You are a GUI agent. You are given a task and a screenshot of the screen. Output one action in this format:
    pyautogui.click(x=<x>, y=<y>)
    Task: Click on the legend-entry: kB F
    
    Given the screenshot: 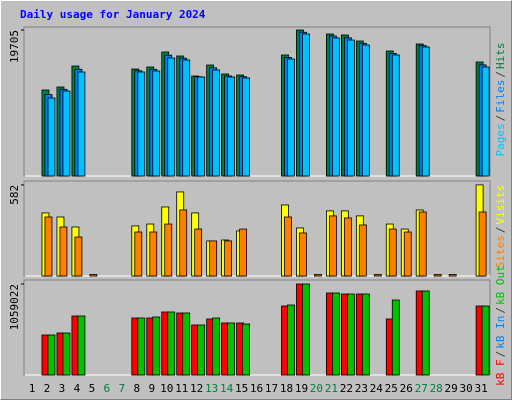 What is the action you would take?
    pyautogui.click(x=500, y=372)
    